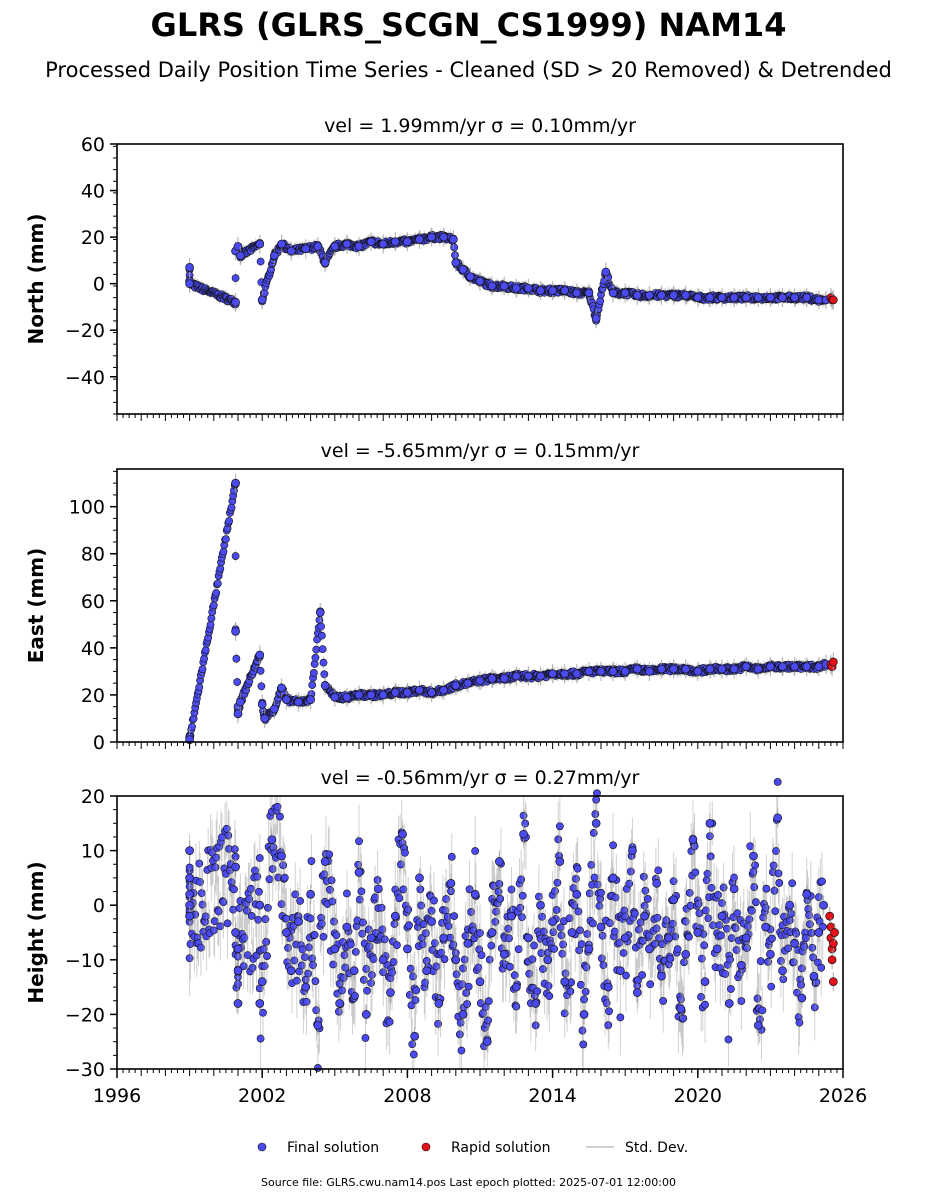  What do you see at coordinates (480, 451) in the screenshot?
I see `panel-title: vel = -5.65mm/yr σ = 0.15mm/yr` at bounding box center [480, 451].